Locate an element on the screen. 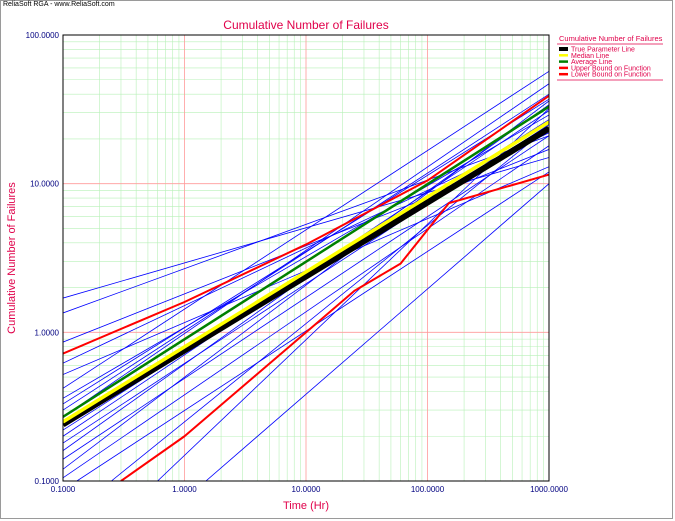 This screenshot has height=521, width=675. y-tick-label: 10.0000 is located at coordinates (44, 184).